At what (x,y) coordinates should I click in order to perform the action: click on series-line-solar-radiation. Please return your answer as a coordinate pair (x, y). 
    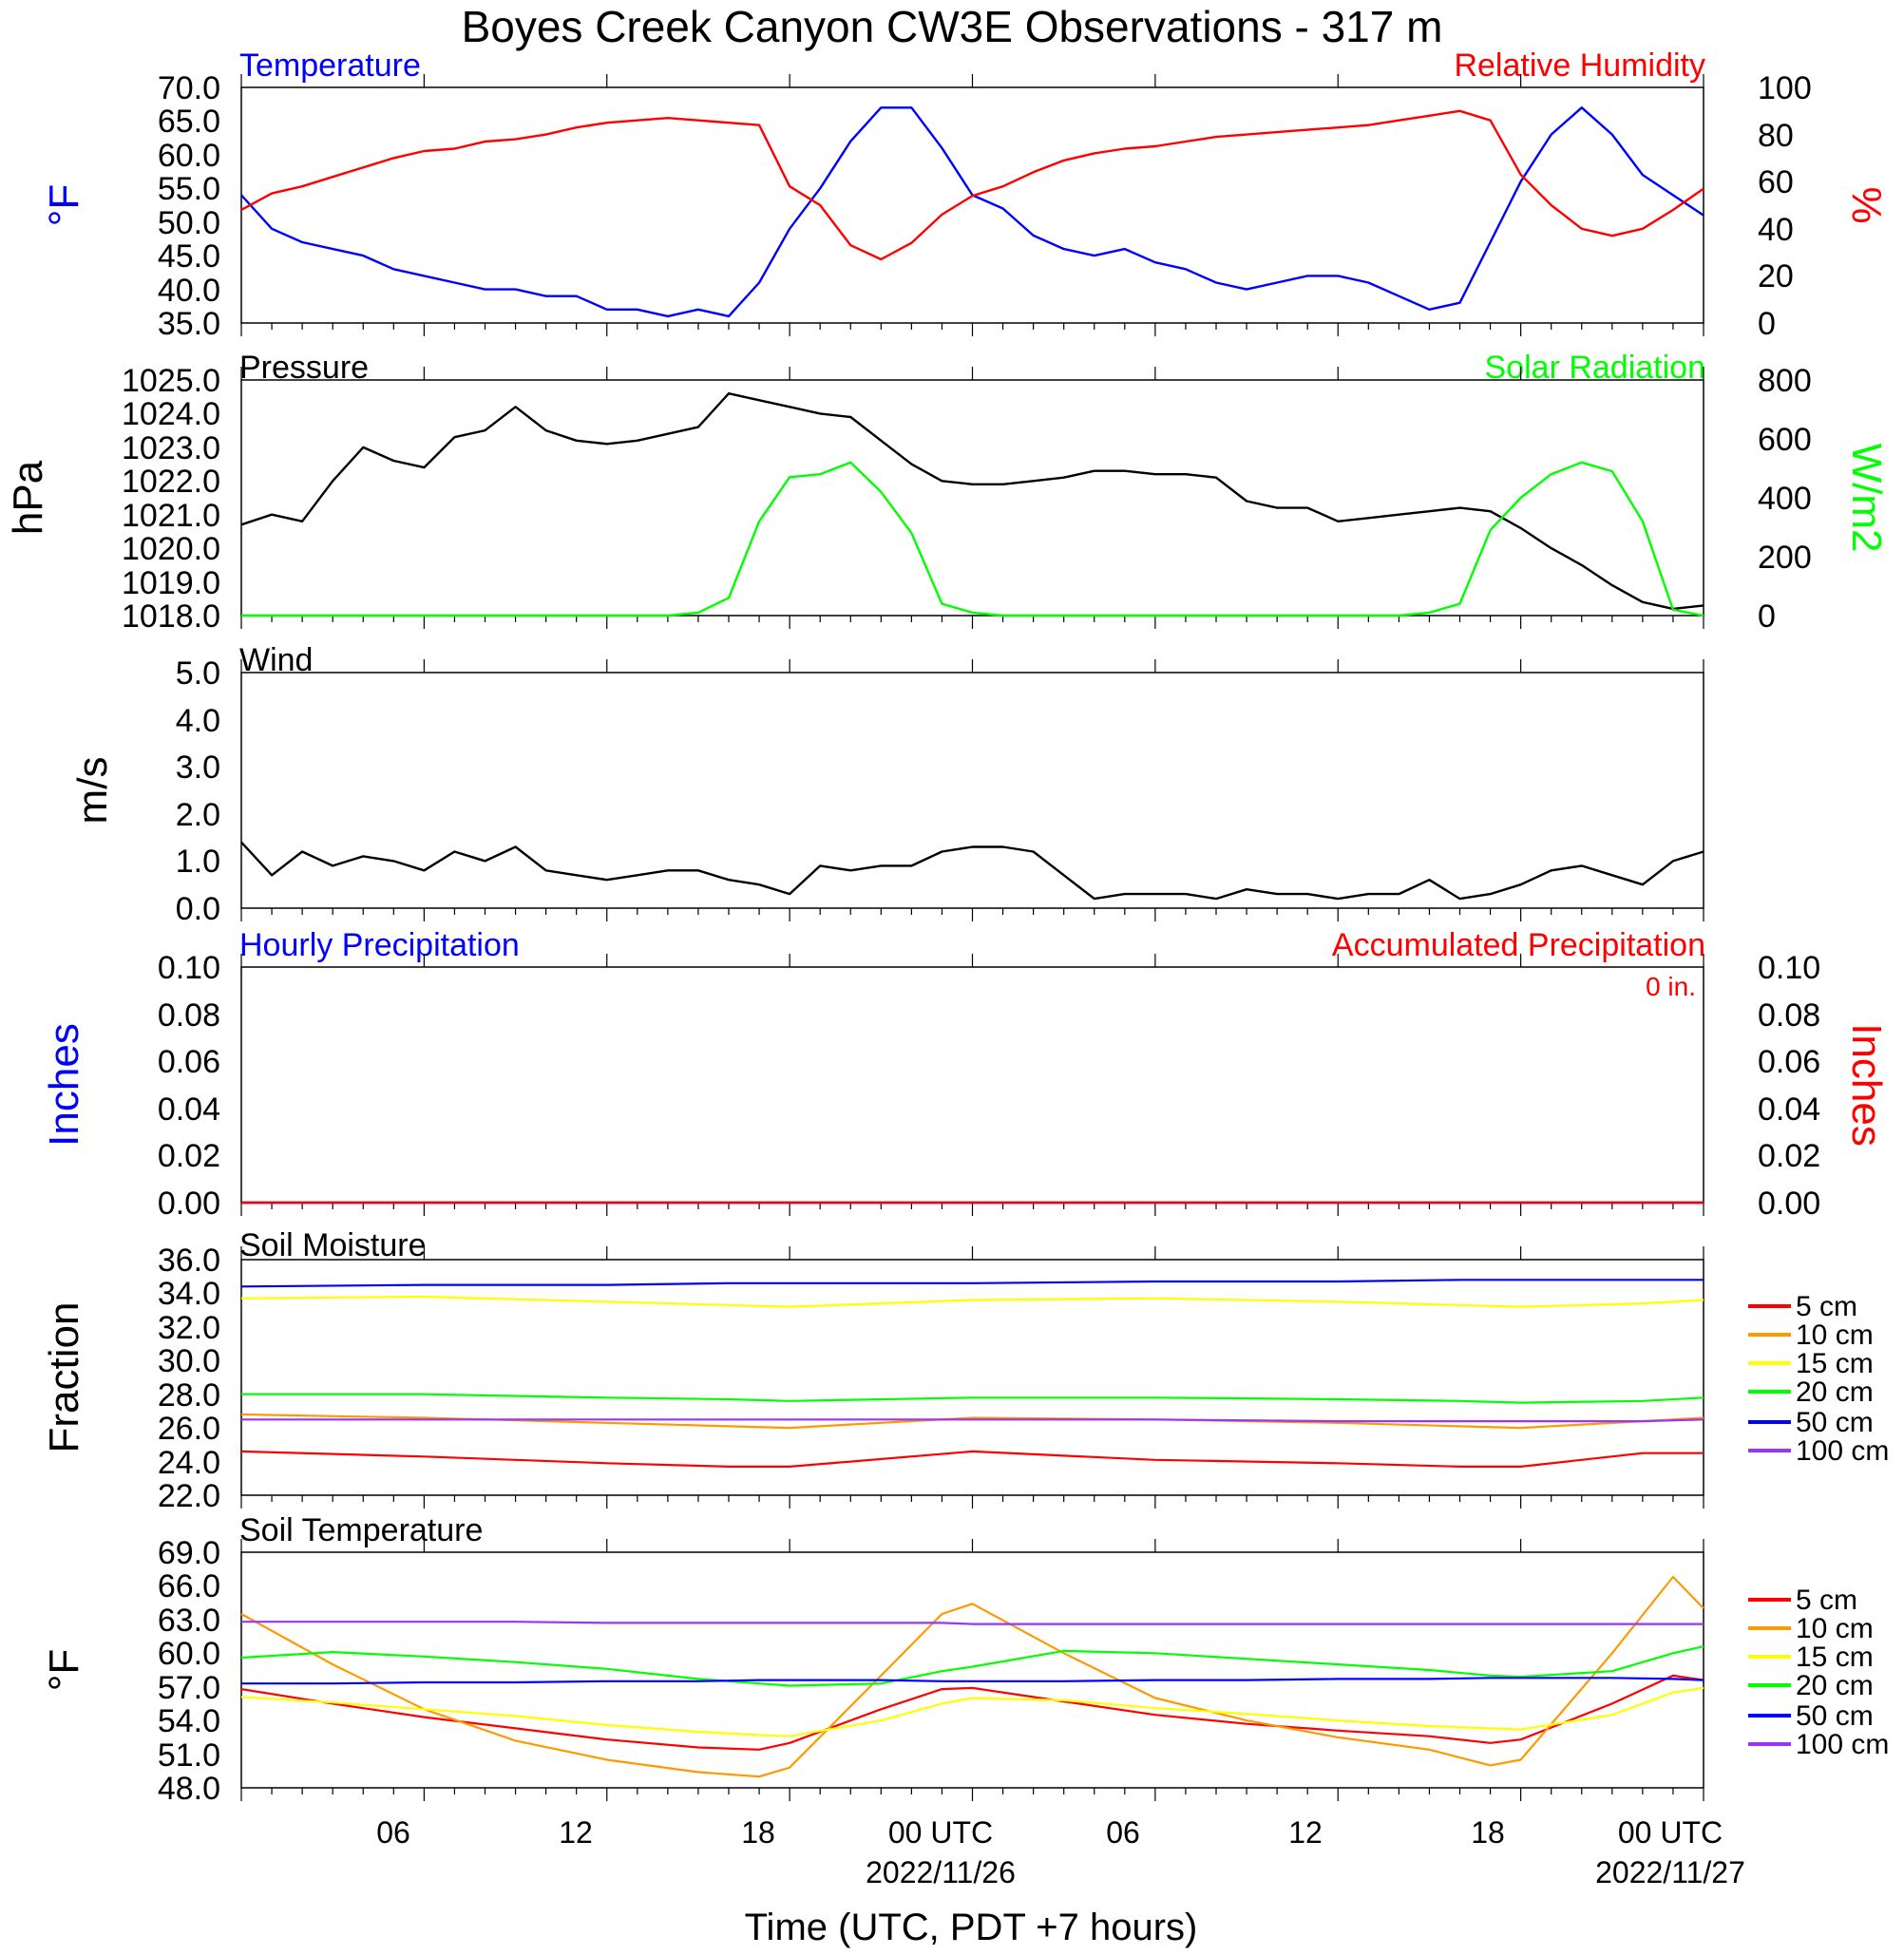
    Looking at the image, I should click on (972, 539).